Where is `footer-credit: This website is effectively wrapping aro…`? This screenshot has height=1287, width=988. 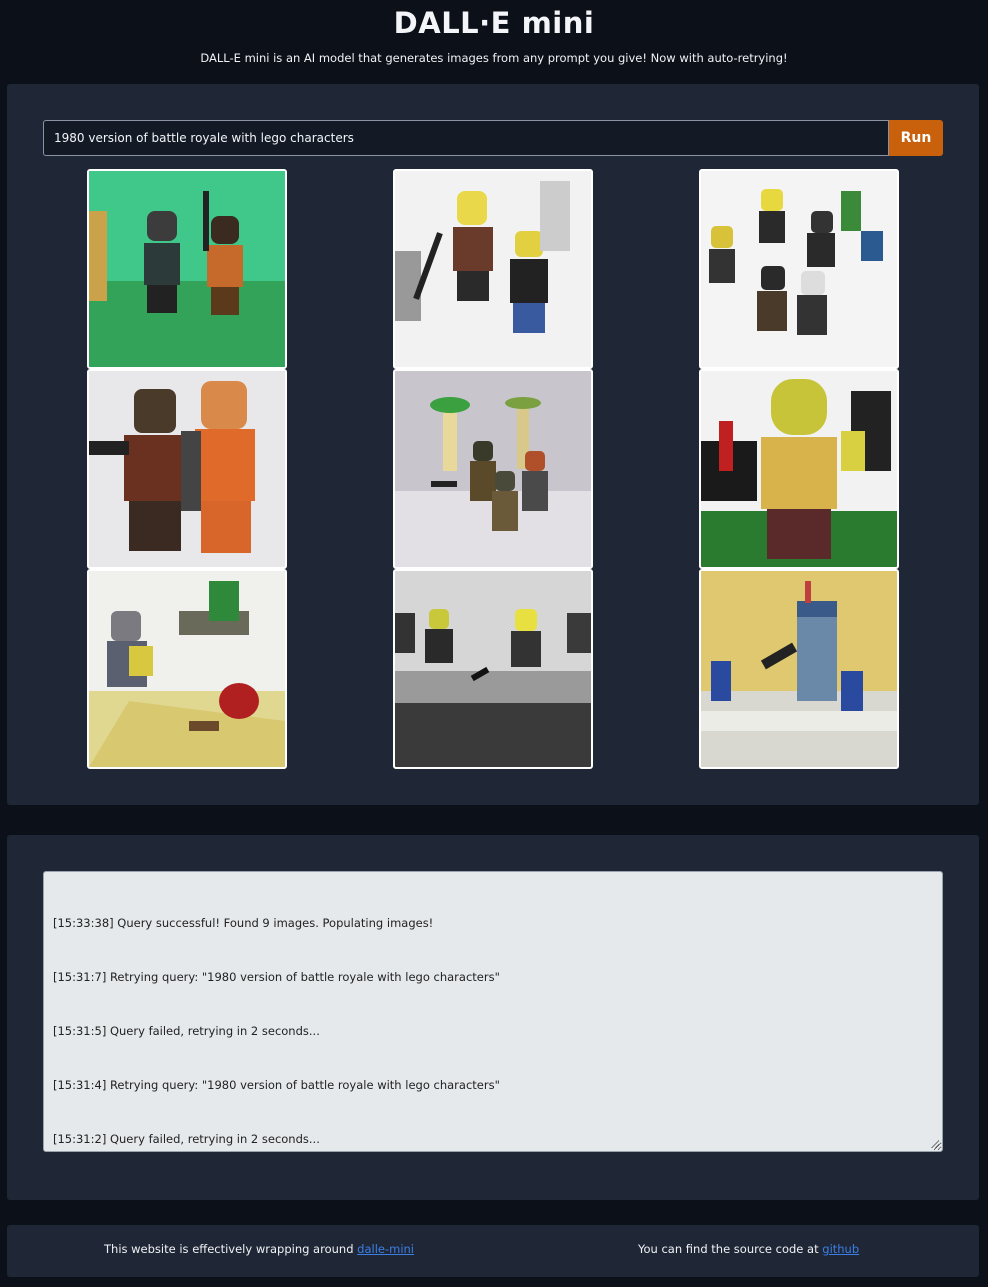
footer-credit: This website is effectively wrapping aro… is located at coordinates (259, 1249).